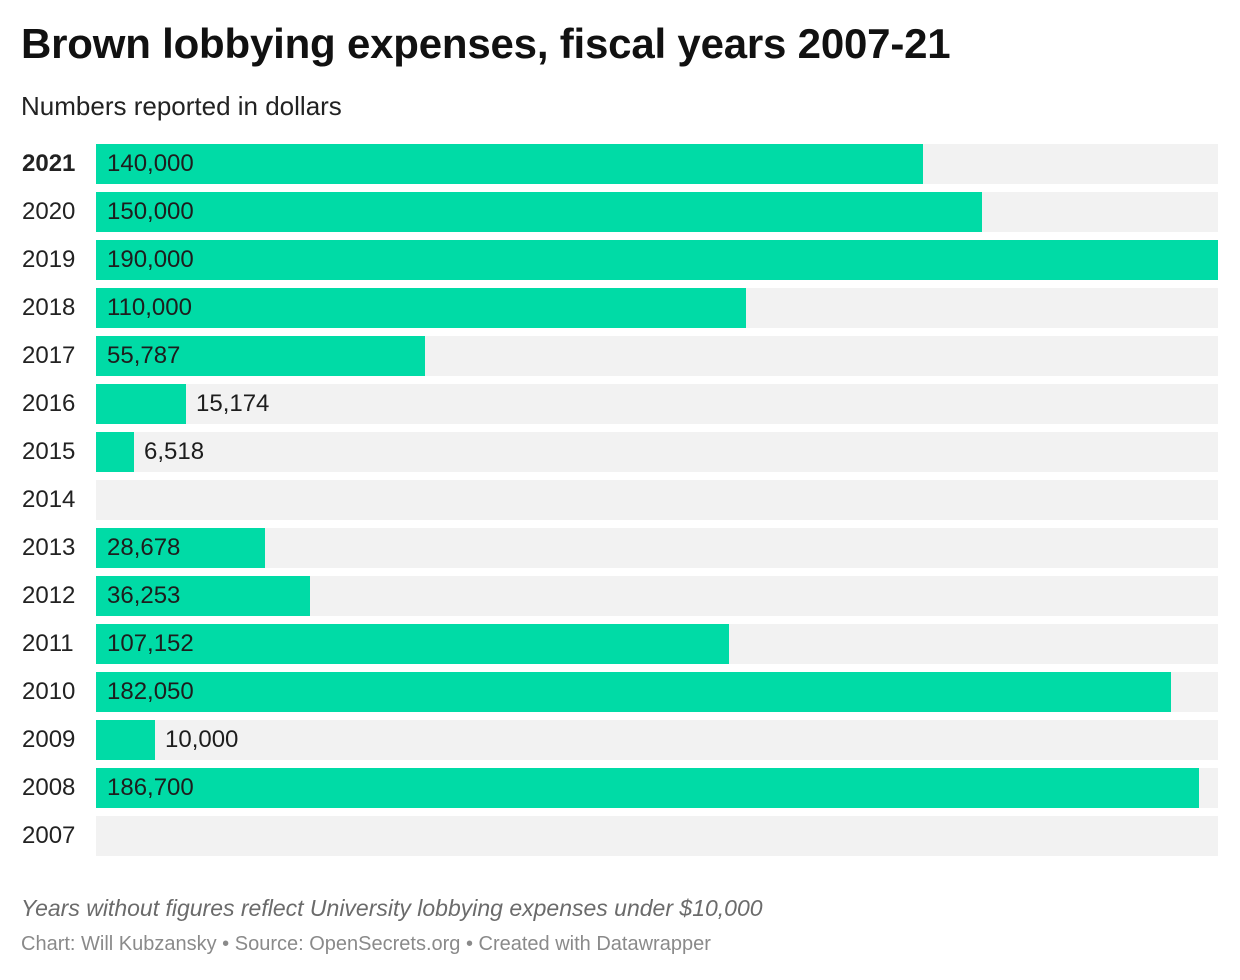  I want to click on value-label: 107,152, so click(150, 643).